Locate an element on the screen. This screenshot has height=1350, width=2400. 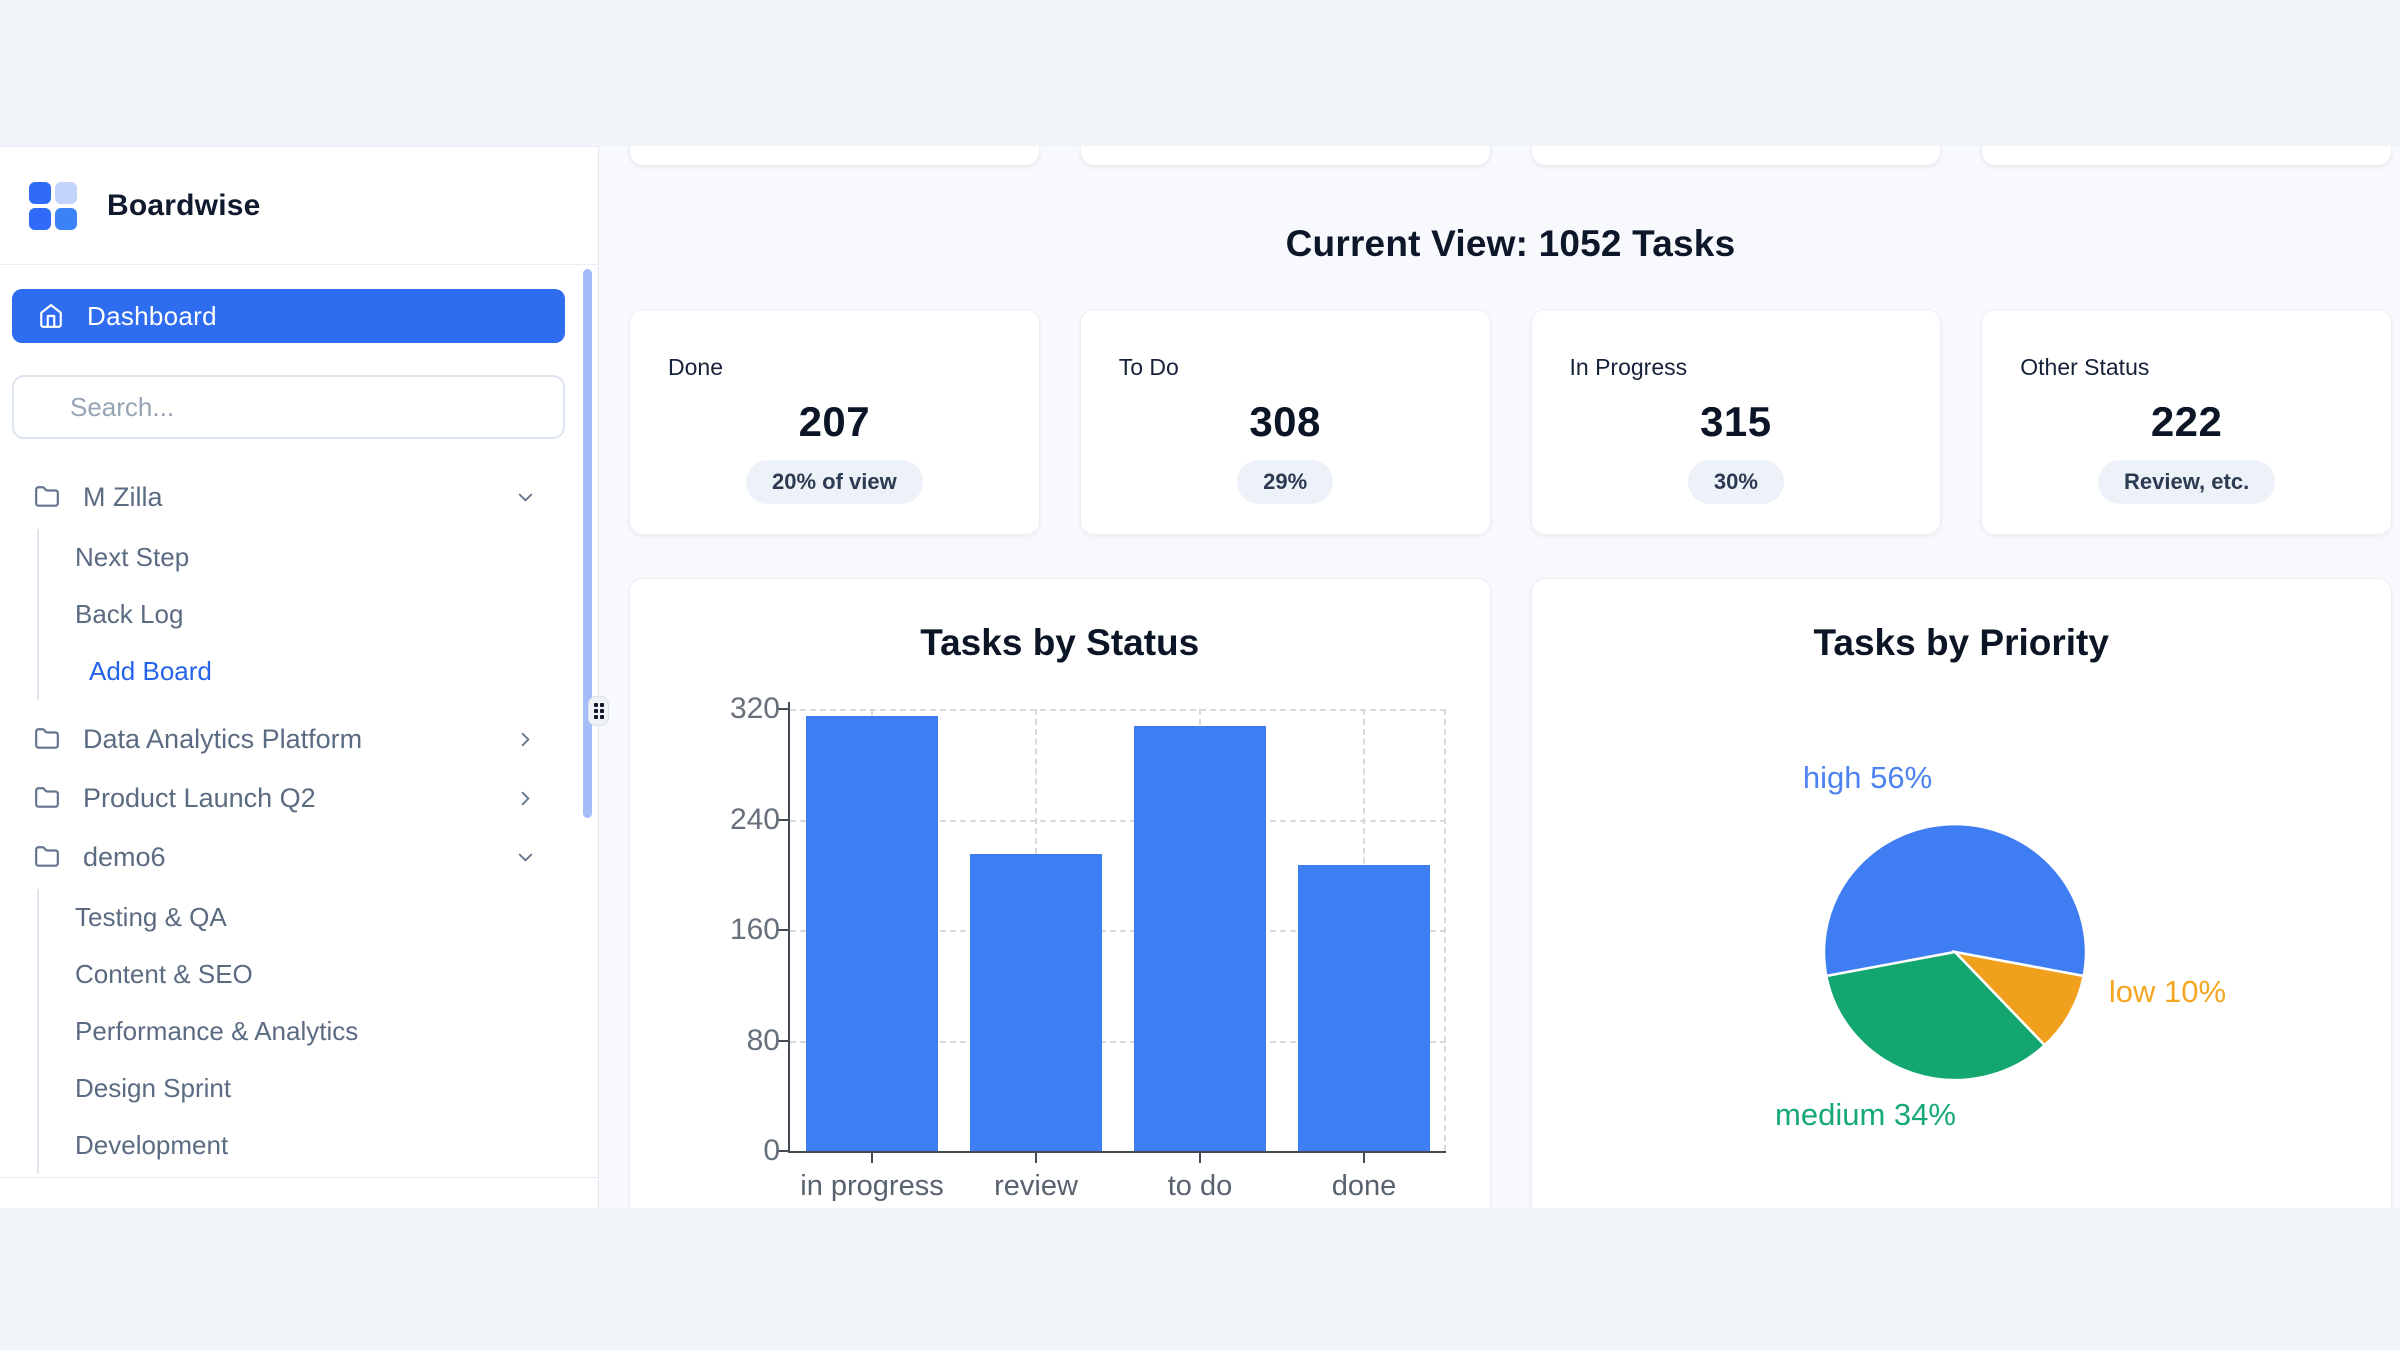
nav-group-data-analytics-platform: Data Analytics Platform is located at coordinates (288, 739).